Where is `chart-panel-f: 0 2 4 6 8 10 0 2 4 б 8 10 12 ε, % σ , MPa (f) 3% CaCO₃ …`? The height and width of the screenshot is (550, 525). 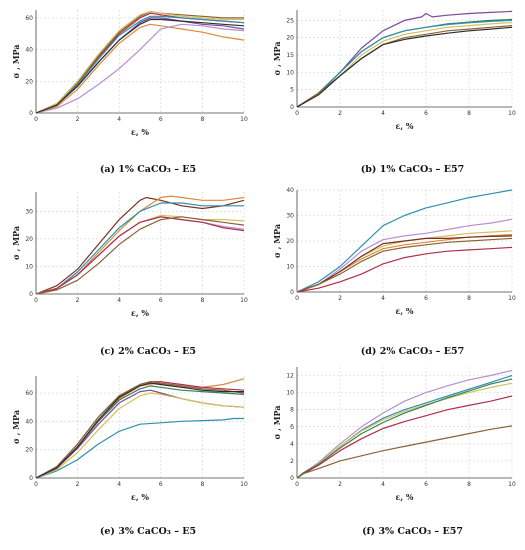
chart-panel-f: 0 2 4 6 8 10 0 2 4 б 8 10 12 ε, % σ , MPa (f) 3% CaCO₃ … is located at coordinates (394, 452).